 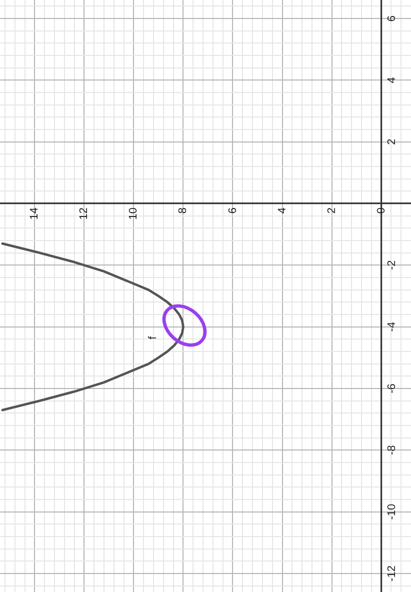 I want to click on y-tick-label: -8, so click(x=392, y=450).